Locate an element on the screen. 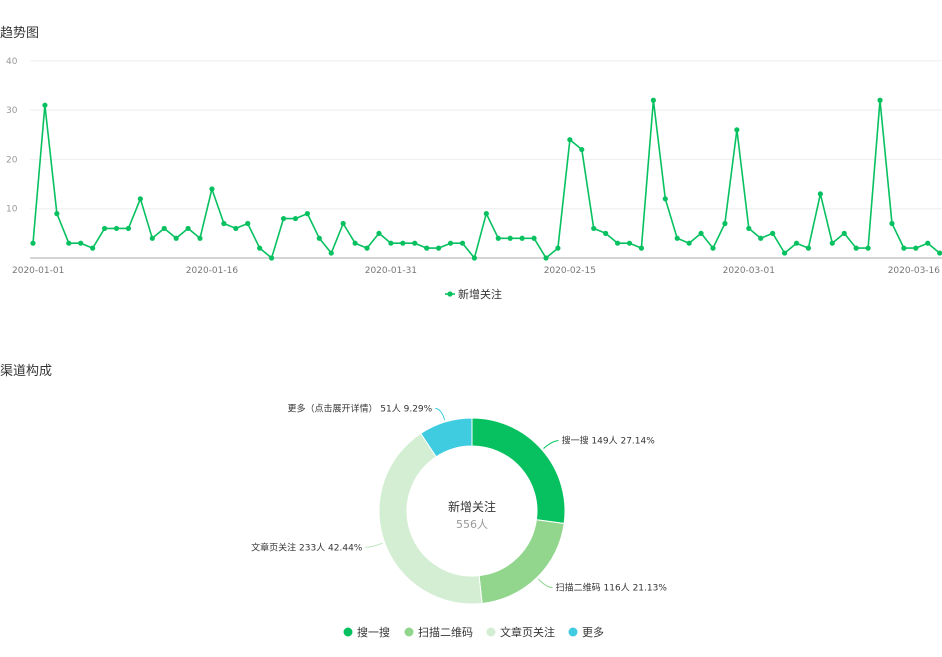  donut-center: 新增关注 556人 is located at coordinates (472, 515).